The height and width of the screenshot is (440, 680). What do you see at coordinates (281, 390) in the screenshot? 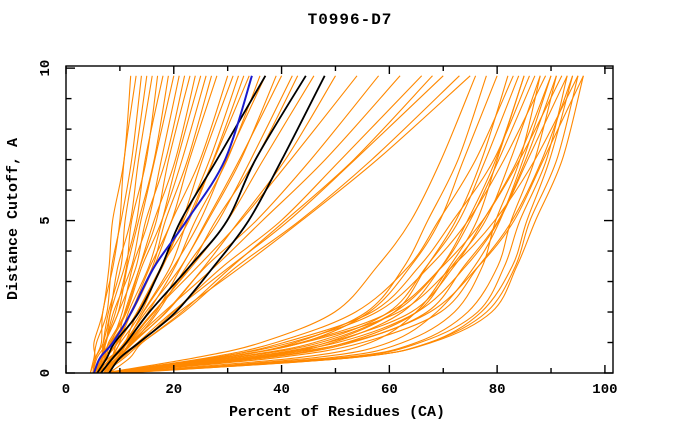
I see `x-tick-label: 40` at bounding box center [281, 390].